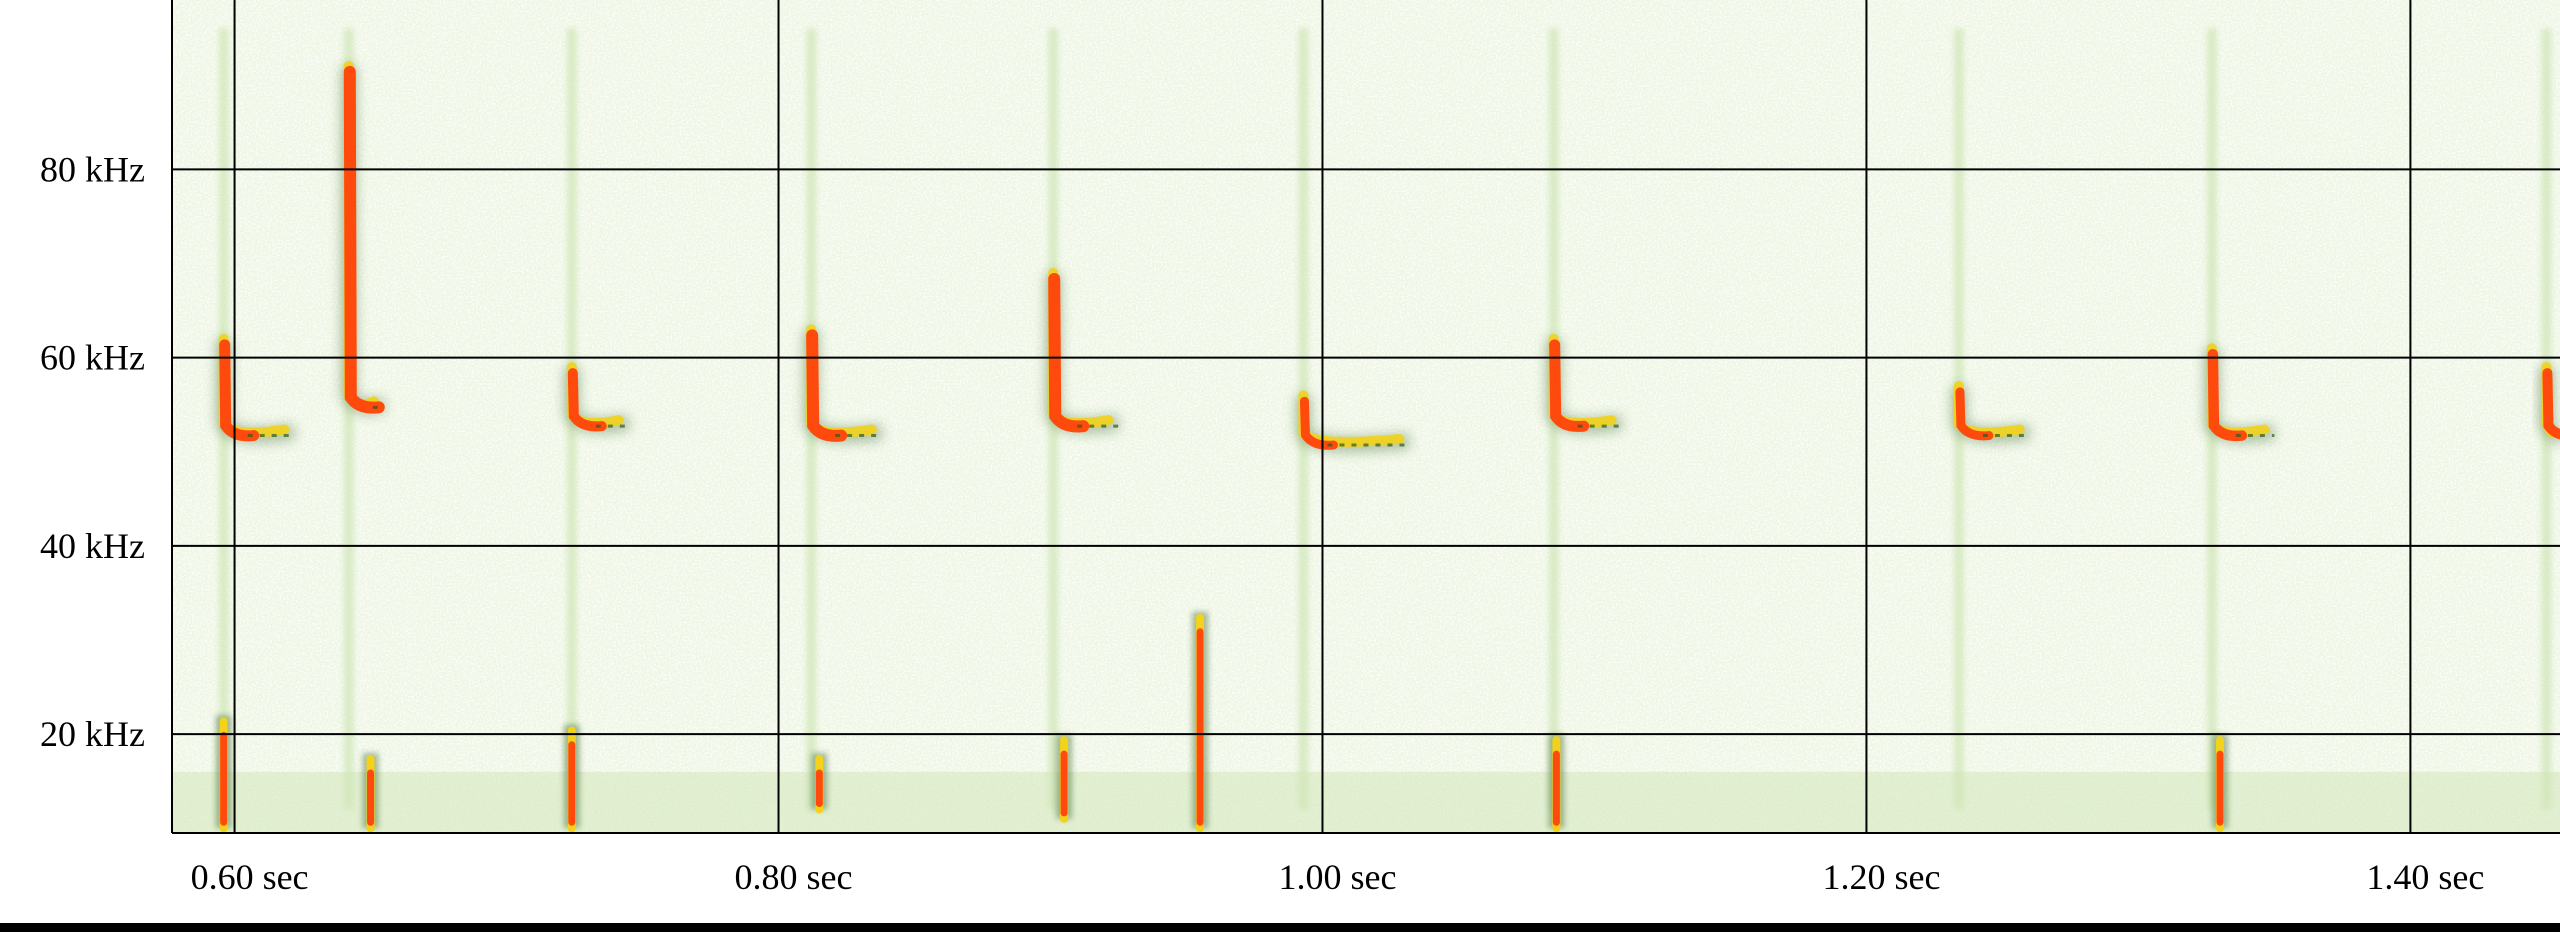  Describe the element at coordinates (2425, 877) in the screenshot. I see `x-tick-label: 1.40 sec` at that location.